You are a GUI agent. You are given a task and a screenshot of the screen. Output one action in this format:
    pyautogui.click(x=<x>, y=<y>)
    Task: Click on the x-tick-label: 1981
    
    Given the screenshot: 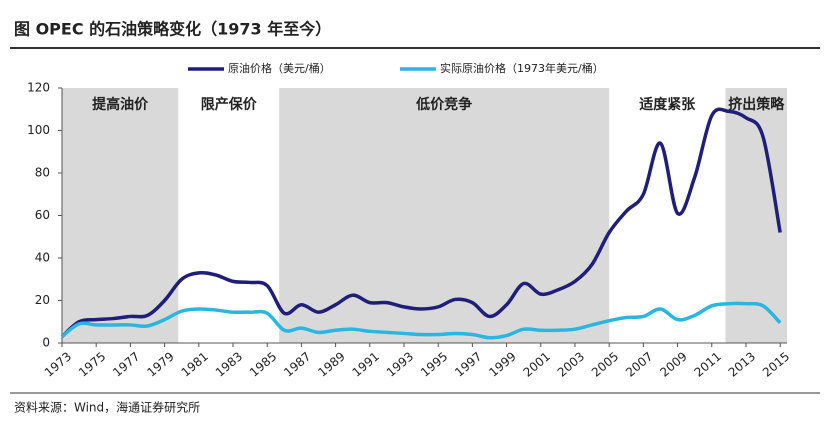 What is the action you would take?
    pyautogui.click(x=195, y=364)
    